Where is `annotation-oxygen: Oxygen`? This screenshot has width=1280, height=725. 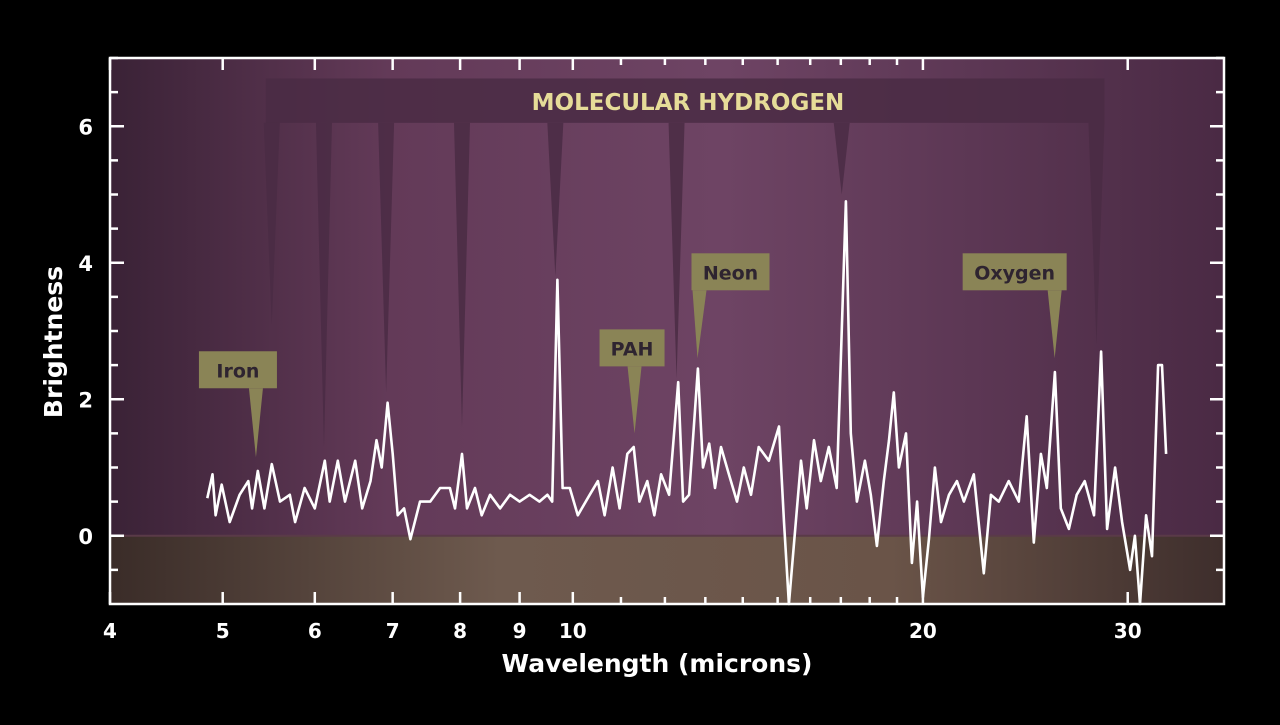 annotation-oxygen: Oxygen is located at coordinates (1014, 306).